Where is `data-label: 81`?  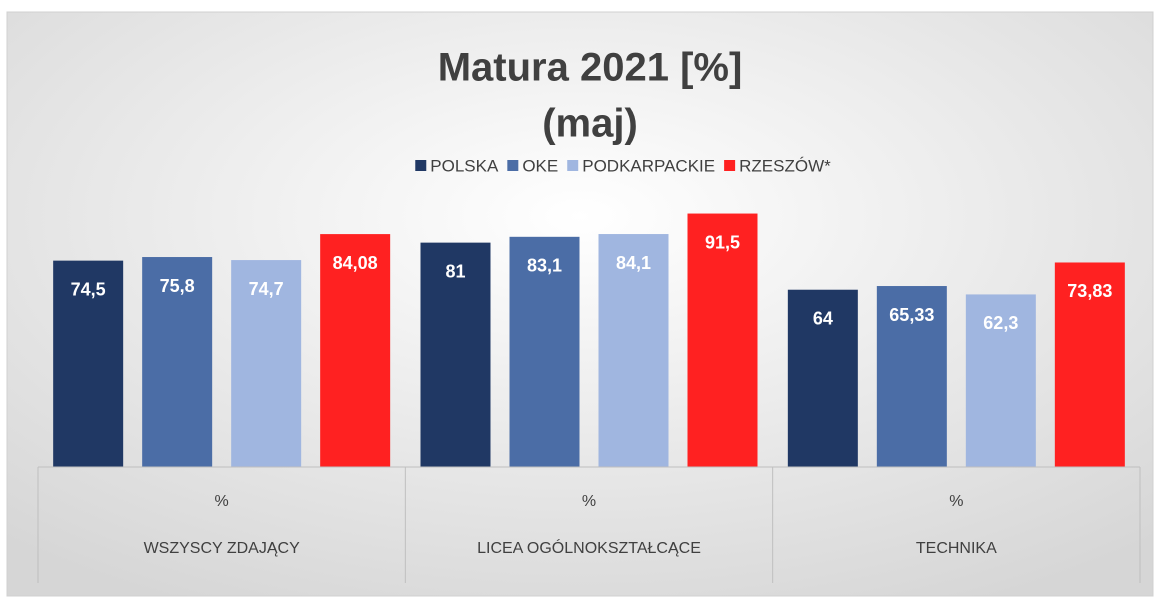 data-label: 81 is located at coordinates (455, 271).